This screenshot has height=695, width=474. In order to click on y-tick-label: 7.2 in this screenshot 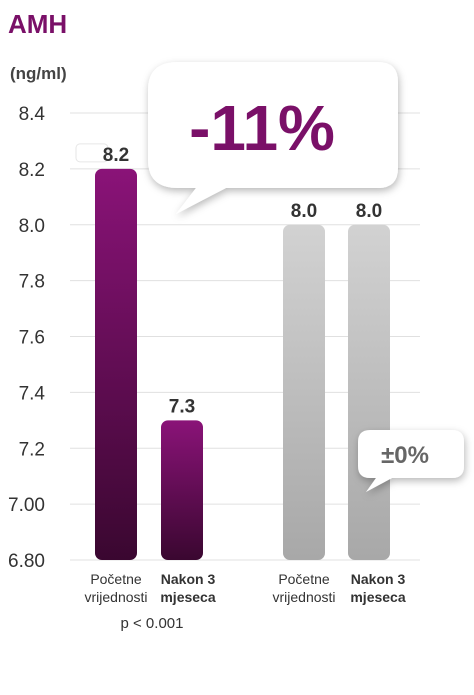, I will do `click(32, 449)`.